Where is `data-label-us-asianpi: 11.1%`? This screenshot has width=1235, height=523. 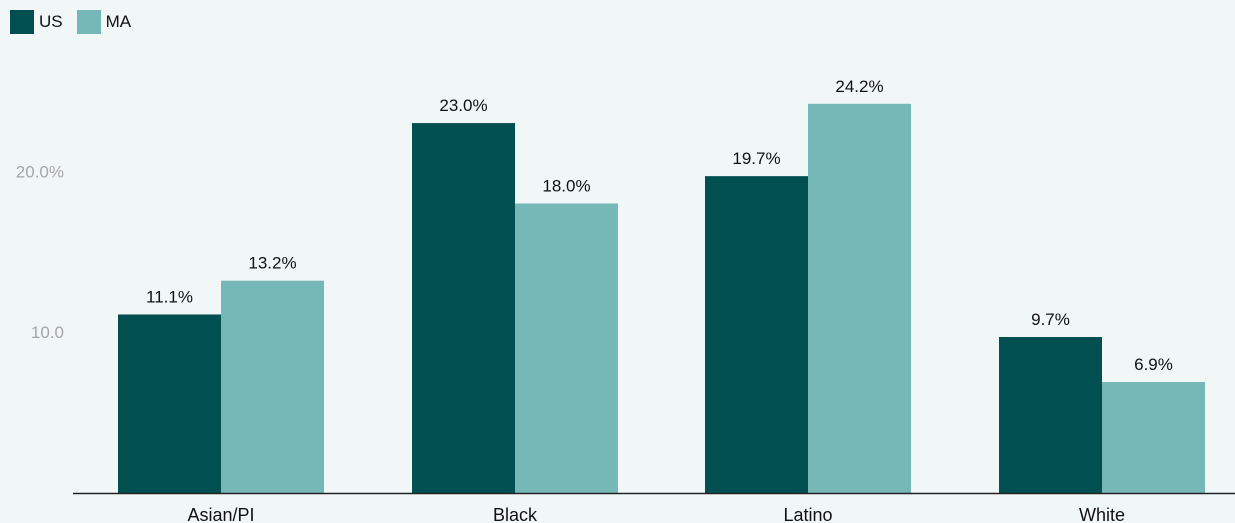 data-label-us-asianpi: 11.1% is located at coordinates (169, 296).